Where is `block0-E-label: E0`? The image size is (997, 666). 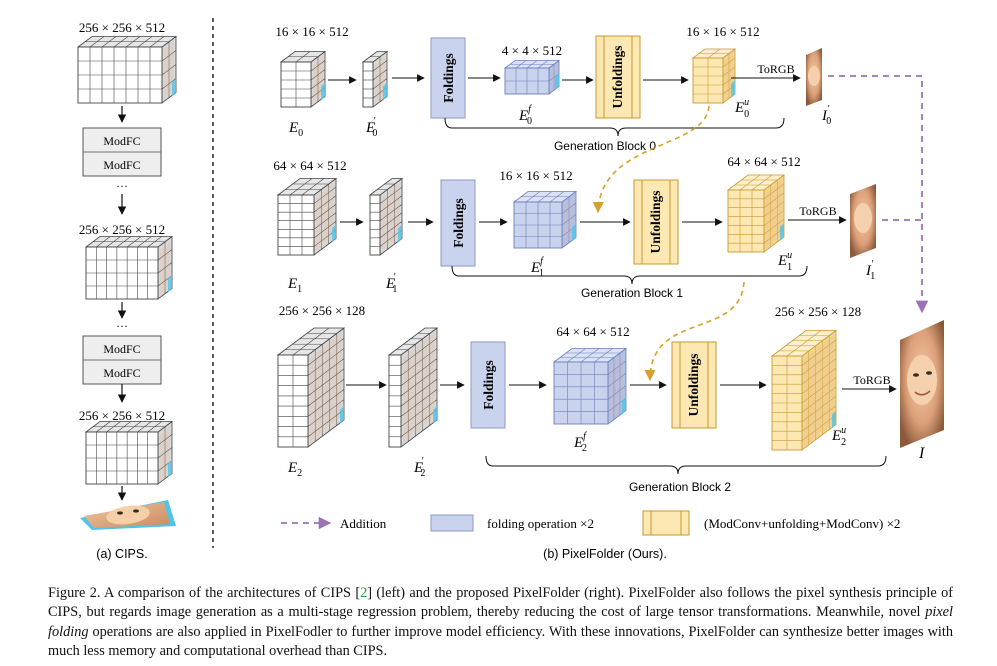 block0-E-label: E0 is located at coordinates (295, 129).